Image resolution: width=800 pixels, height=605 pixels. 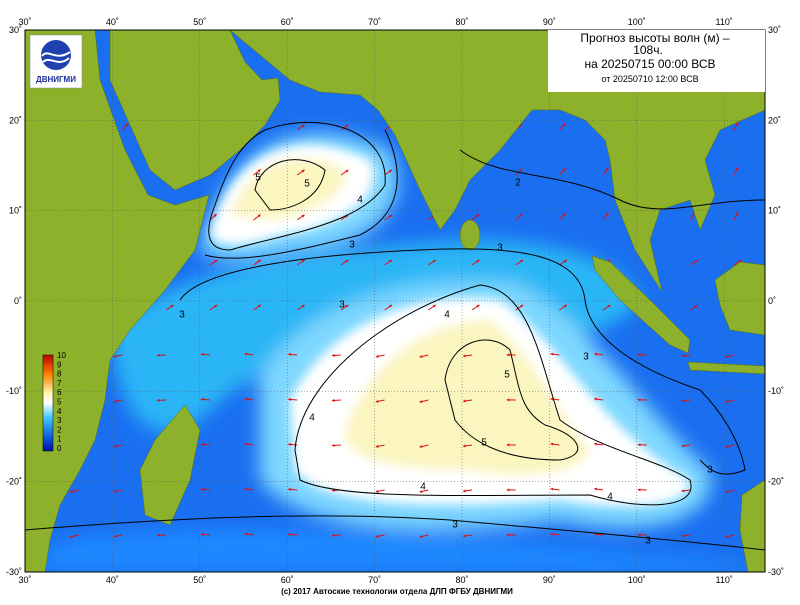 I want to click on colorbar-label: 2, so click(x=59, y=429).